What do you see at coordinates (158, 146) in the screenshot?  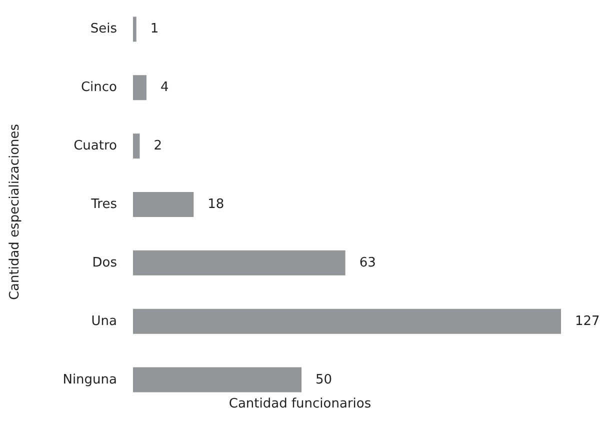 I see `data-label: 2` at bounding box center [158, 146].